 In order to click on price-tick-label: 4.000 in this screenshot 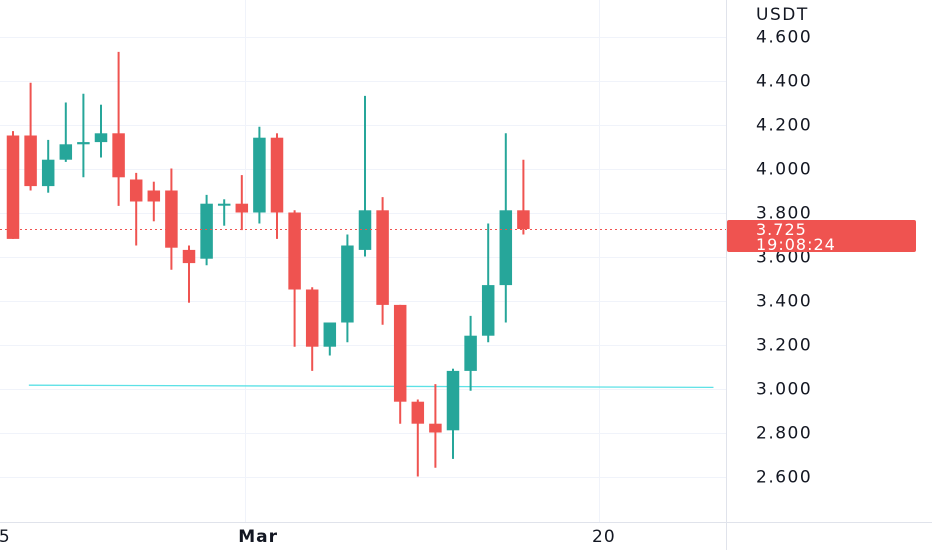, I will do `click(784, 170)`.